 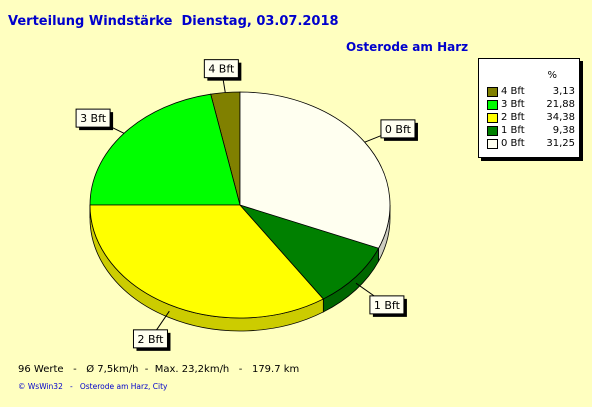 What do you see at coordinates (533, 105) in the screenshot?
I see `legend-item-3-bft: 3 Bft 21,88` at bounding box center [533, 105].